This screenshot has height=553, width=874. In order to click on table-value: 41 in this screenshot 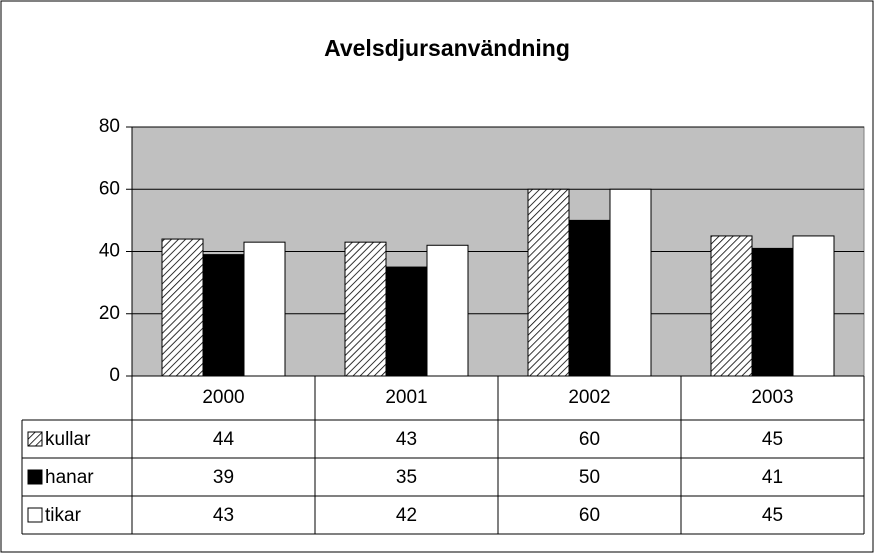, I will do `click(772, 477)`.